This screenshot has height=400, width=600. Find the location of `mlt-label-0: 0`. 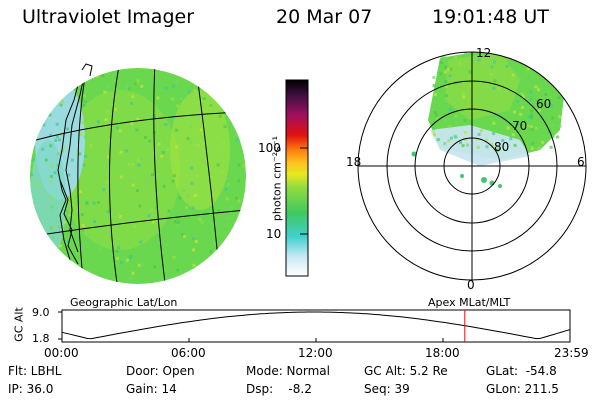

mlt-label-0: 0 is located at coordinates (471, 285).